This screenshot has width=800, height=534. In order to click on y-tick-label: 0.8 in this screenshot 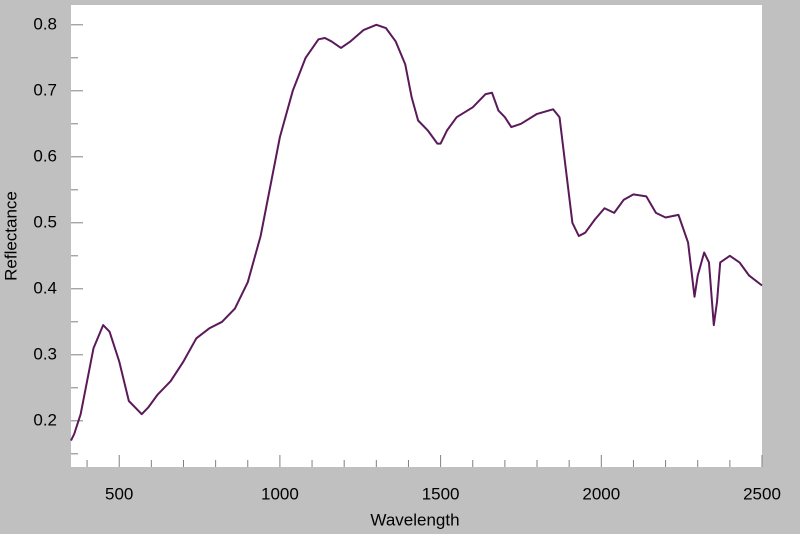, I will do `click(45, 23)`.